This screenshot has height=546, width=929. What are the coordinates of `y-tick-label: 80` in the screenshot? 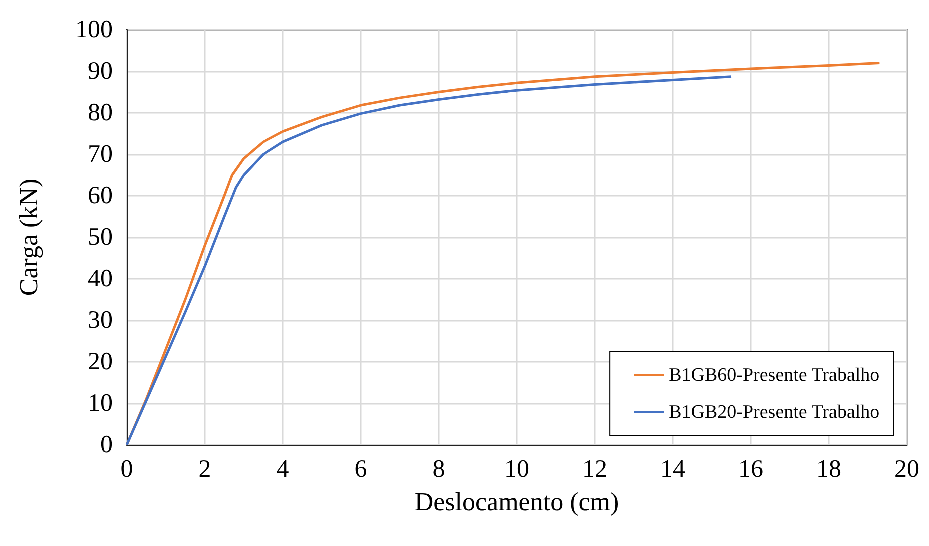 It's located at (100, 113).